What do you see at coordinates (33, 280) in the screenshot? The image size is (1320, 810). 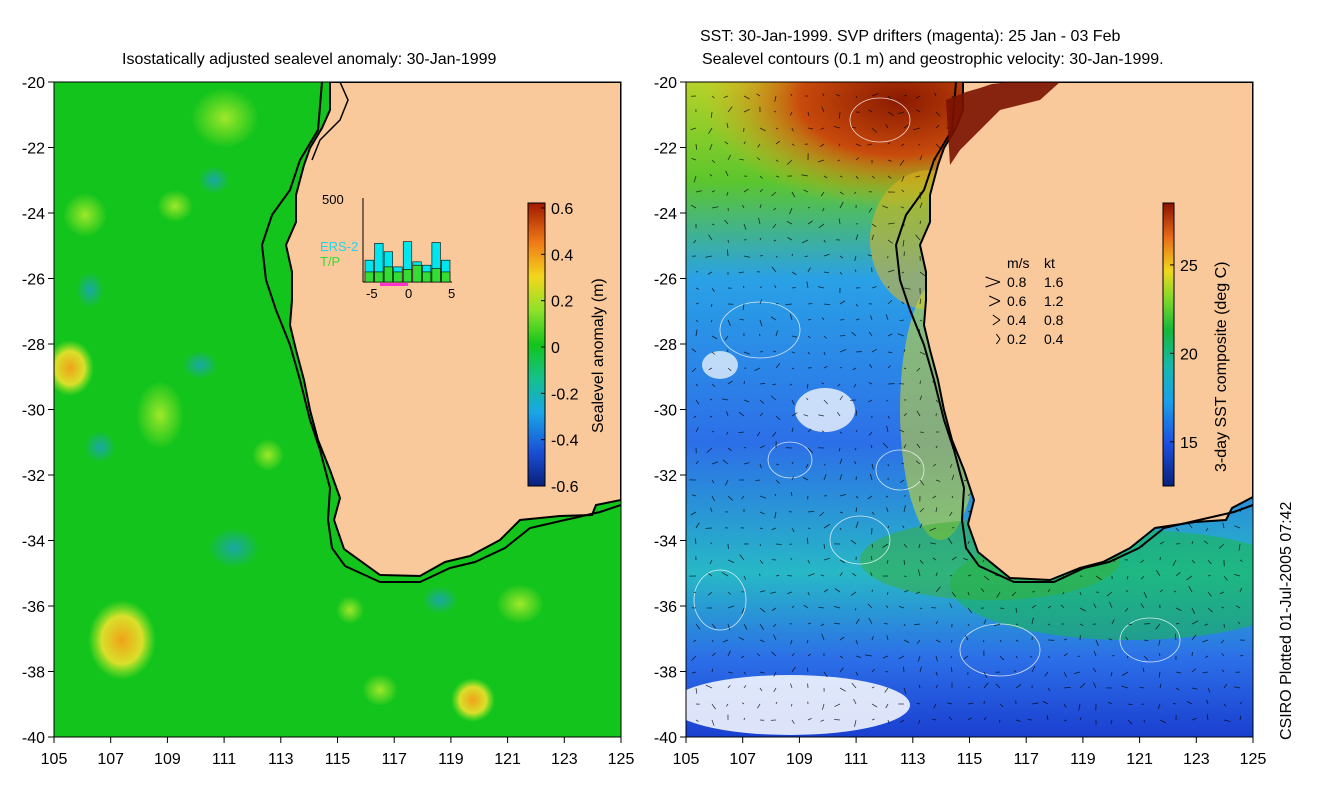 I see `left-y-tick-label: -26` at bounding box center [33, 280].